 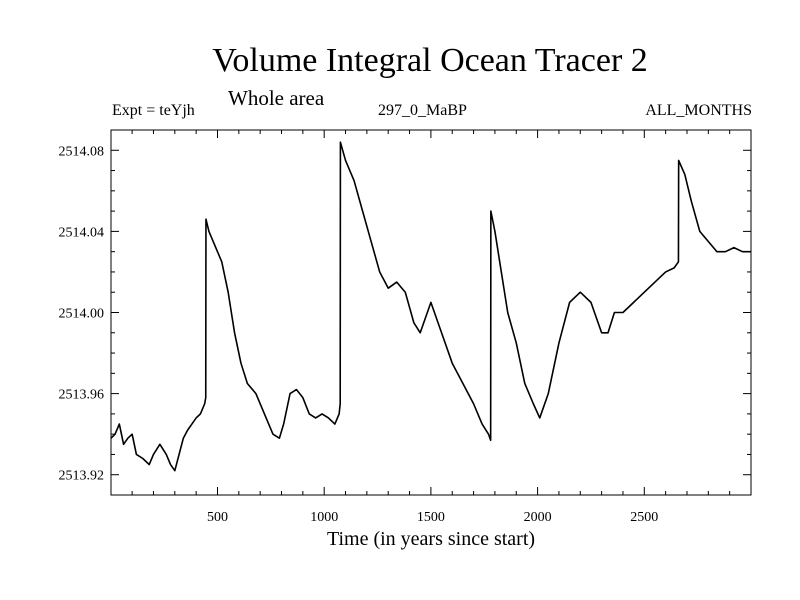 I want to click on x-tick-label: 2000, so click(x=538, y=517).